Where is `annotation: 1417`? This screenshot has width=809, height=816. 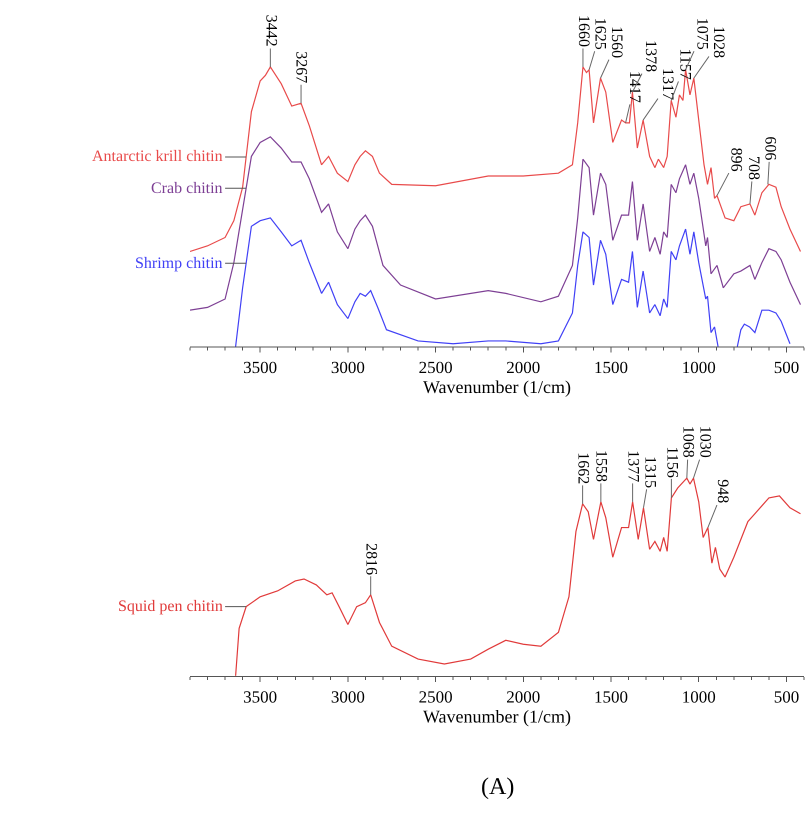
annotation: 1417 is located at coordinates (634, 86).